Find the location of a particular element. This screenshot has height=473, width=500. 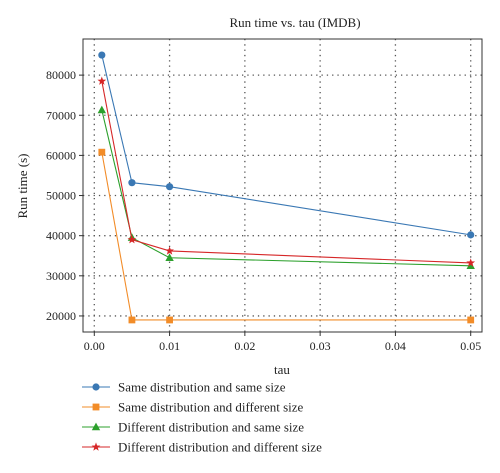

legend-item: Same distribution and same size is located at coordinates (184, 387).